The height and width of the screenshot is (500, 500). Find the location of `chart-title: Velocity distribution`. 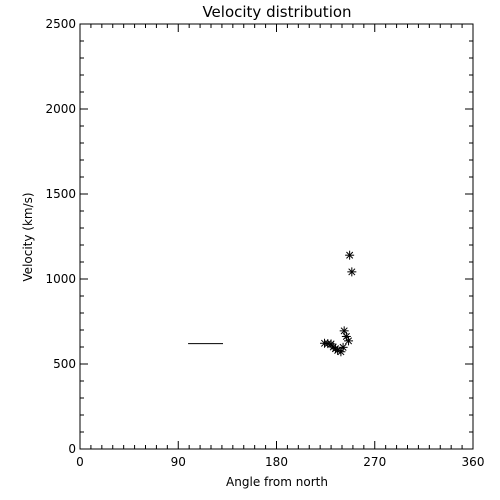

chart-title: Velocity distribution is located at coordinates (276, 12).